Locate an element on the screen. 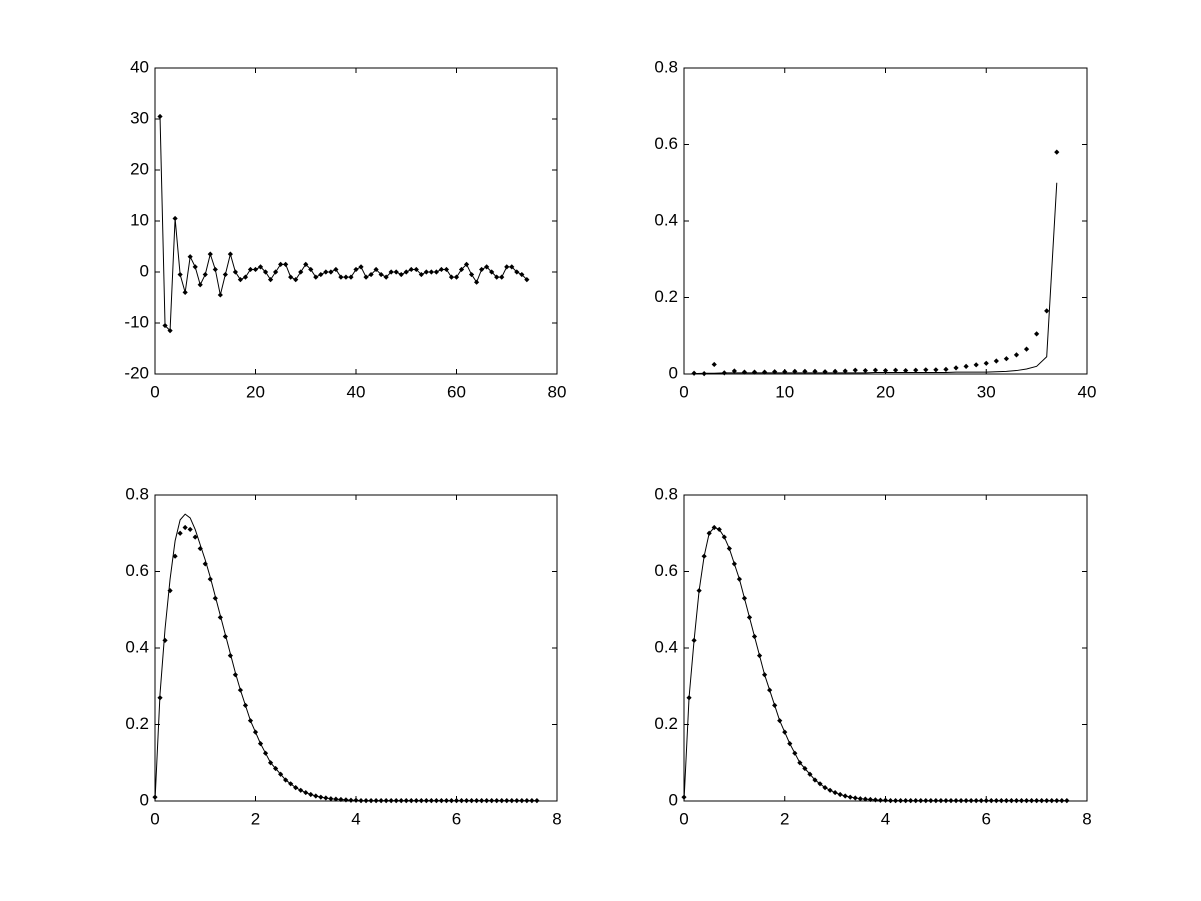 This screenshot has width=1201, height=901. x-tick-label: 40 is located at coordinates (1087, 391).